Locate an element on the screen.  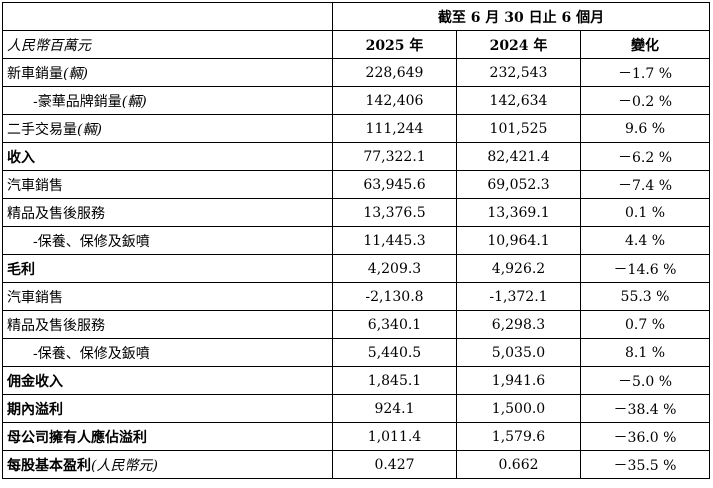
table-row: -豪華品牌銷量(輛) 142,406 142,634 －0.2 % is located at coordinates (356, 100).